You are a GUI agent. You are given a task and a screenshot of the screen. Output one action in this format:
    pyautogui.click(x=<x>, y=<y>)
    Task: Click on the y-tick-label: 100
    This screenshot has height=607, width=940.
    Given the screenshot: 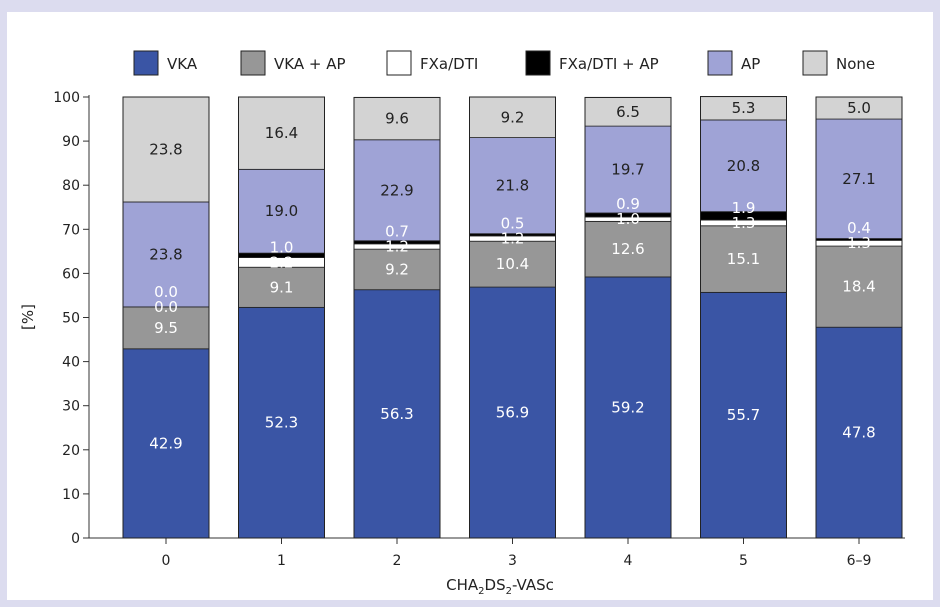 What is the action you would take?
    pyautogui.click(x=66, y=98)
    